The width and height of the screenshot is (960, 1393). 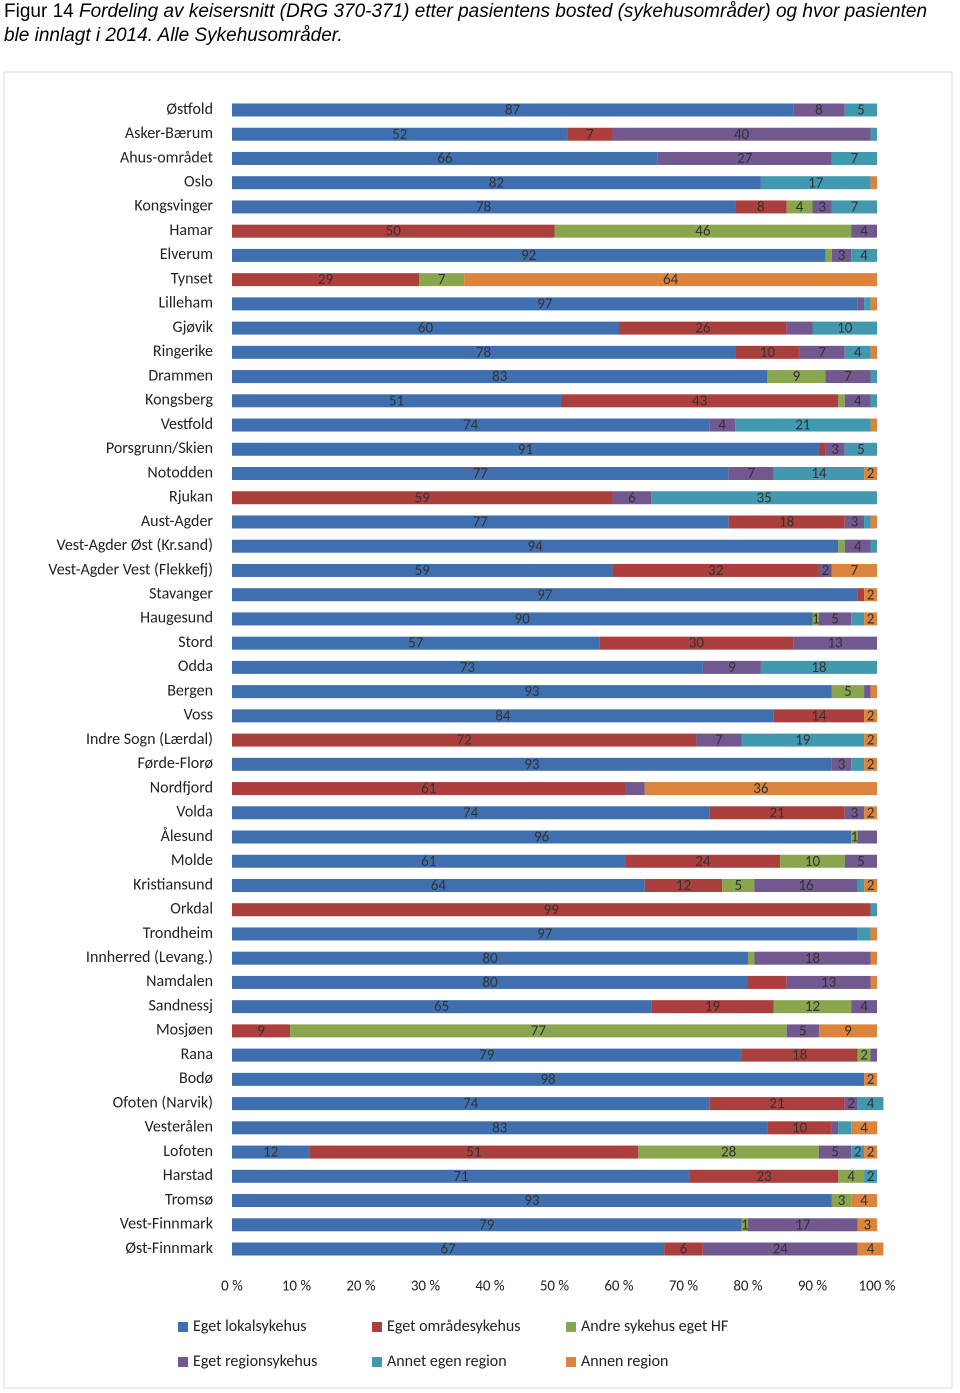 What do you see at coordinates (428, 789) in the screenshot?
I see `value-label: 61` at bounding box center [428, 789].